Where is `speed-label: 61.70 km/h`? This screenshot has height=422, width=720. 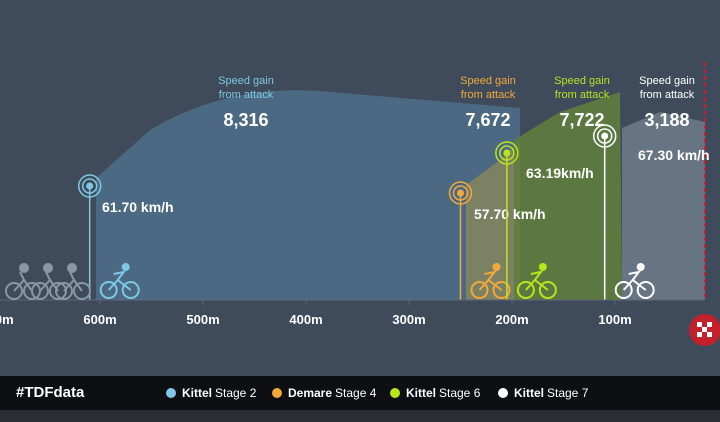
speed-label: 61.70 km/h is located at coordinates (138, 207).